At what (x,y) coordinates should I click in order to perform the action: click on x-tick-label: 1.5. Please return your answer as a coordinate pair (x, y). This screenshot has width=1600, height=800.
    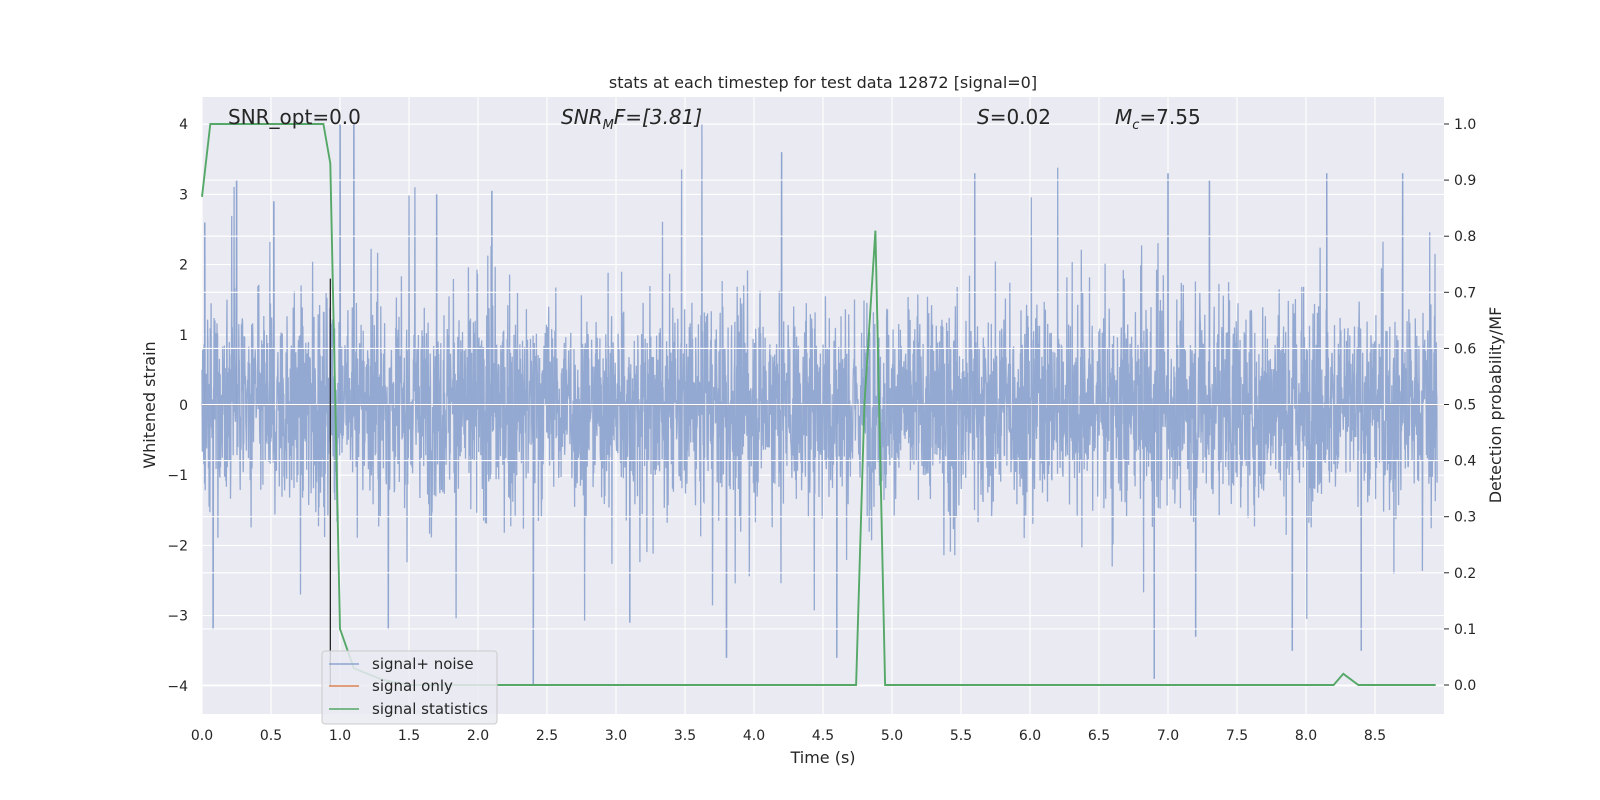
    Looking at the image, I should click on (409, 736).